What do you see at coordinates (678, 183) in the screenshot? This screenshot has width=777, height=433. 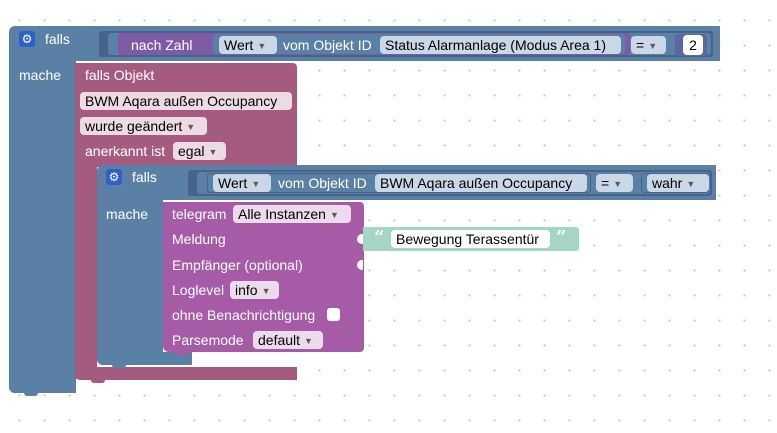 I see `boolean-dropdown: wahr ▼` at bounding box center [678, 183].